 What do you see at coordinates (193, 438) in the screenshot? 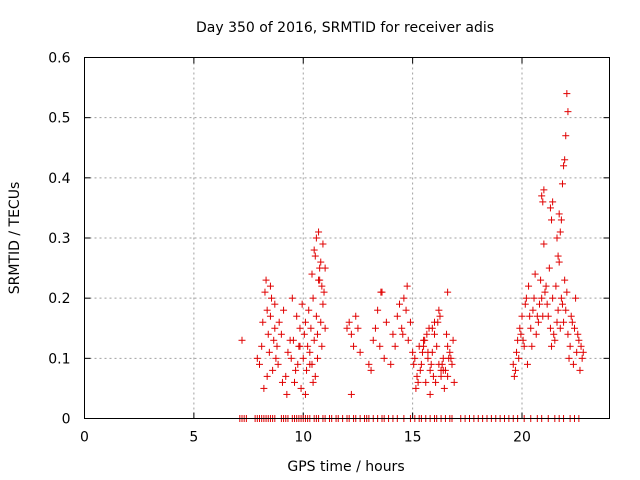
I see `x-tick-label: 5` at bounding box center [193, 438].